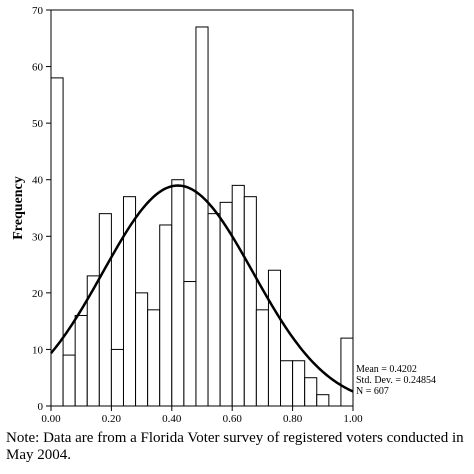 This screenshot has width=474, height=474. I want to click on stats-label: Mean = 0.4202, so click(386, 369).